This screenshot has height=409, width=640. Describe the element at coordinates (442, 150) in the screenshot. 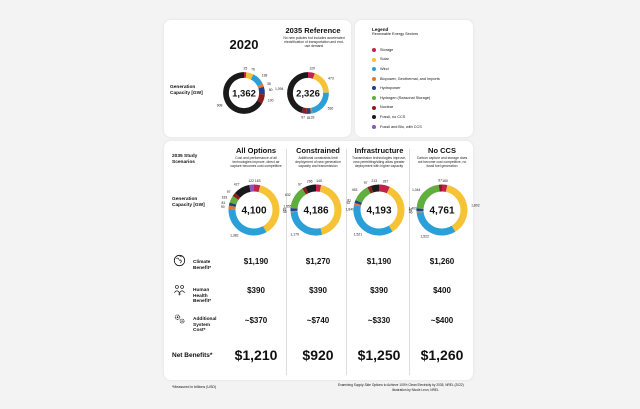

I see `scenario-title: No CCS` at that location.